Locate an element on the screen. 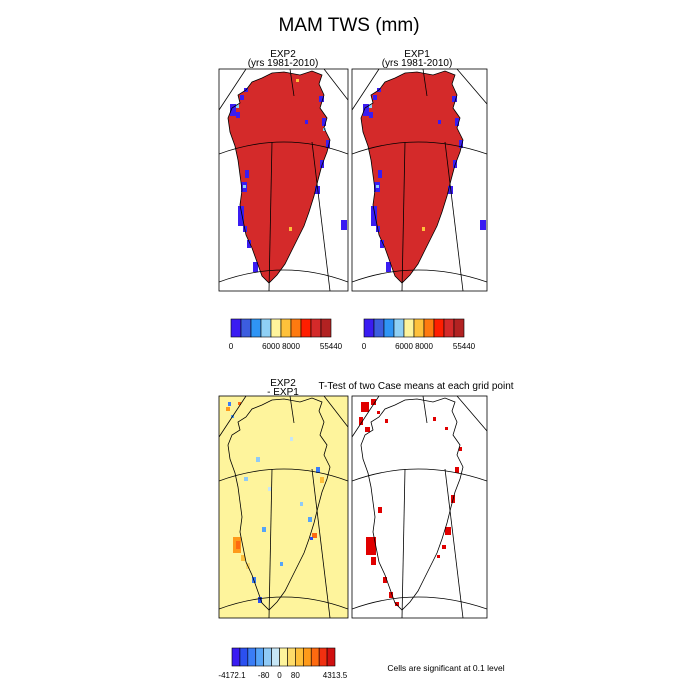  ttest-map is located at coordinates (419, 507).